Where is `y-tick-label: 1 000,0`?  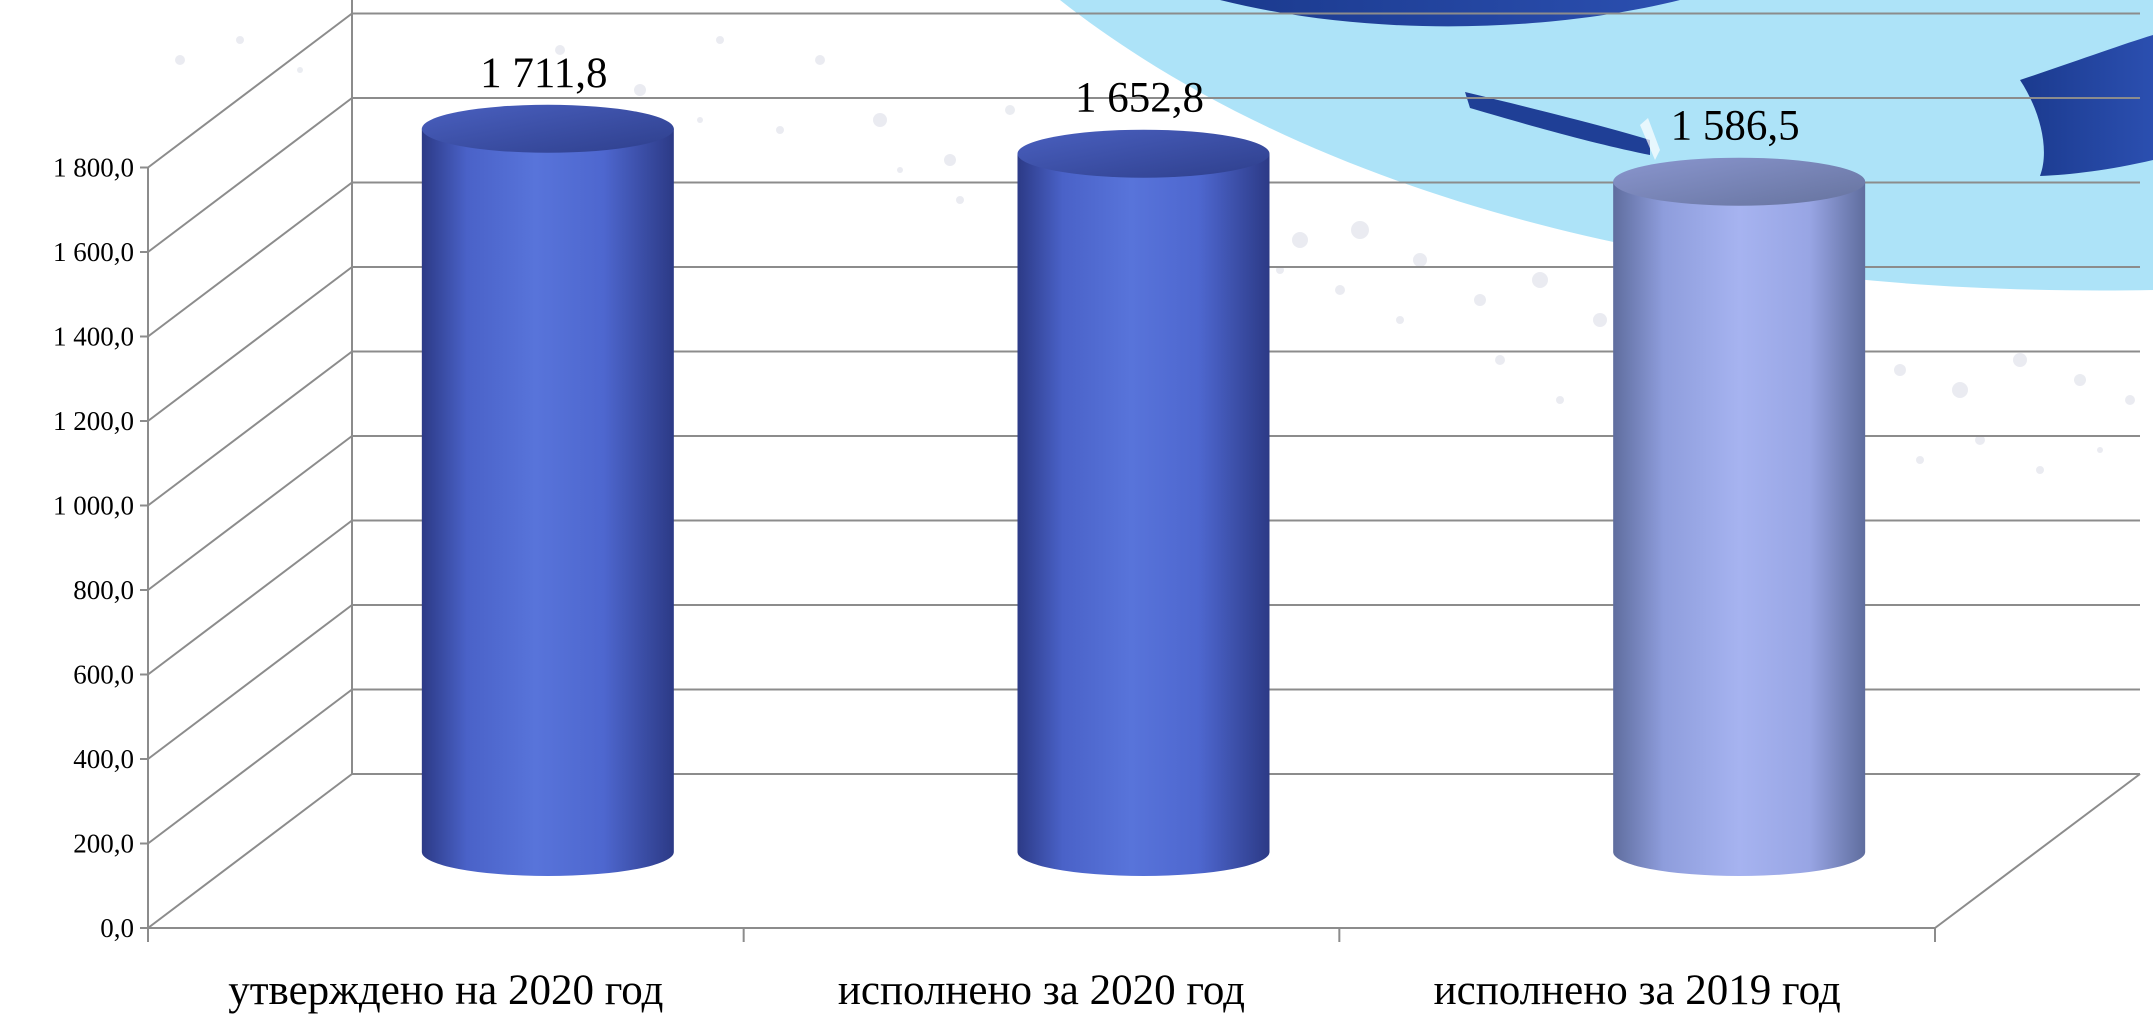 y-tick-label: 1 000,0 is located at coordinates (93, 506).